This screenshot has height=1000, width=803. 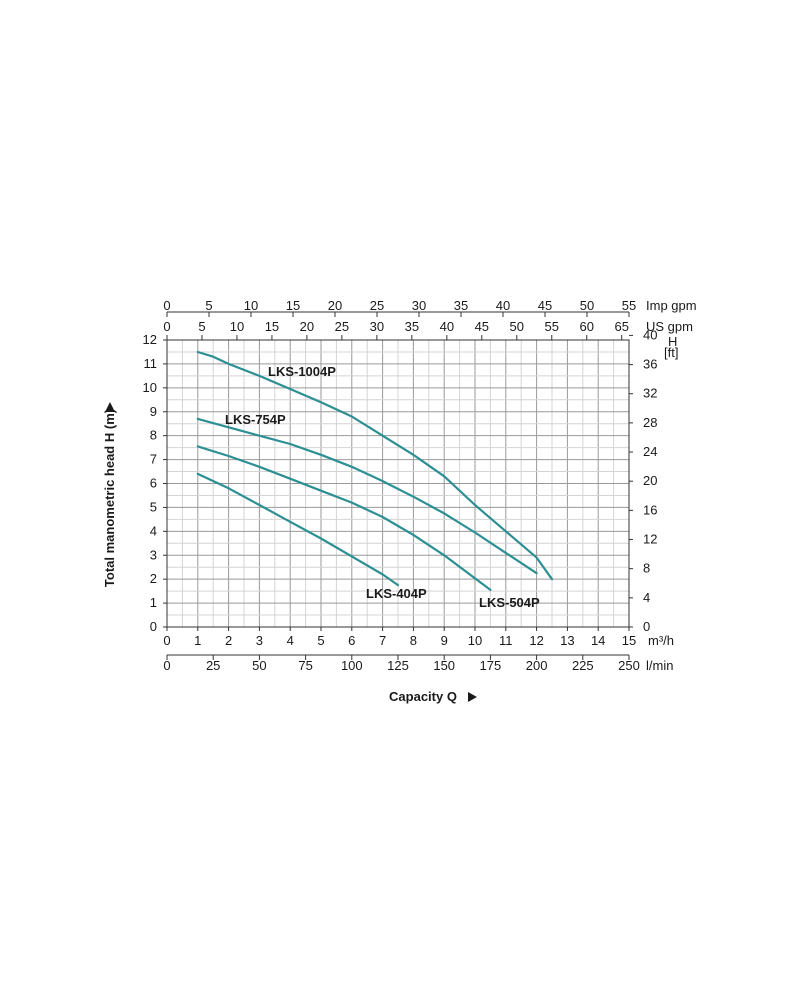 I want to click on x-tick-label: 0, so click(x=166, y=640).